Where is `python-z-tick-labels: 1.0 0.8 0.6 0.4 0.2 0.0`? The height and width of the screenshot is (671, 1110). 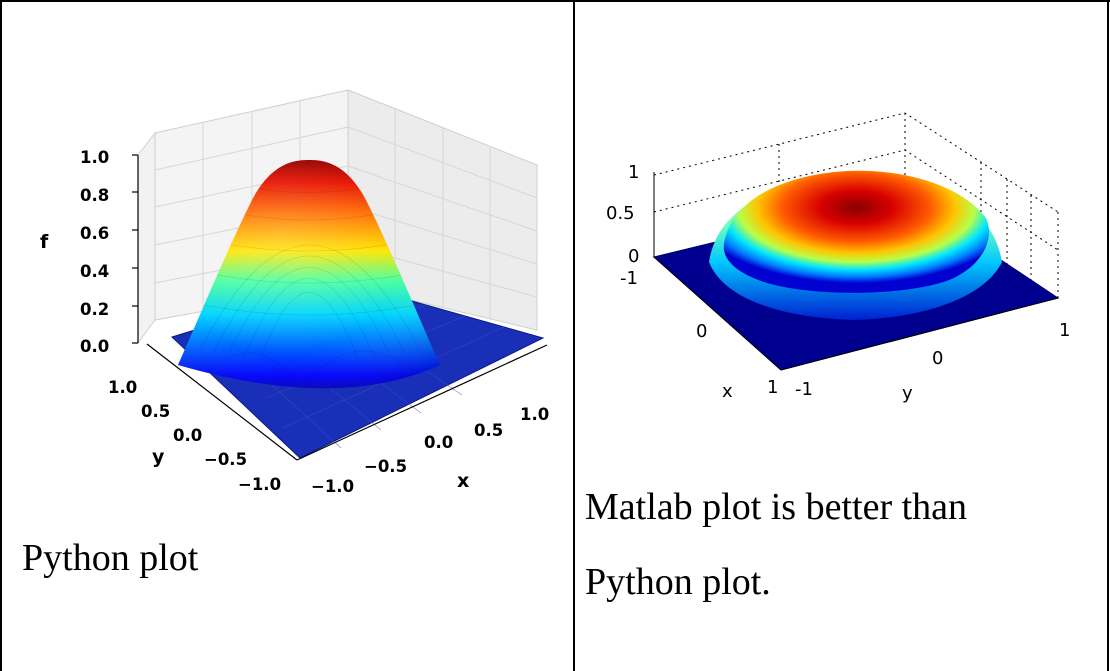 python-z-tick-labels: 1.0 0.8 0.6 0.4 0.2 0.0 is located at coordinates (94, 252).